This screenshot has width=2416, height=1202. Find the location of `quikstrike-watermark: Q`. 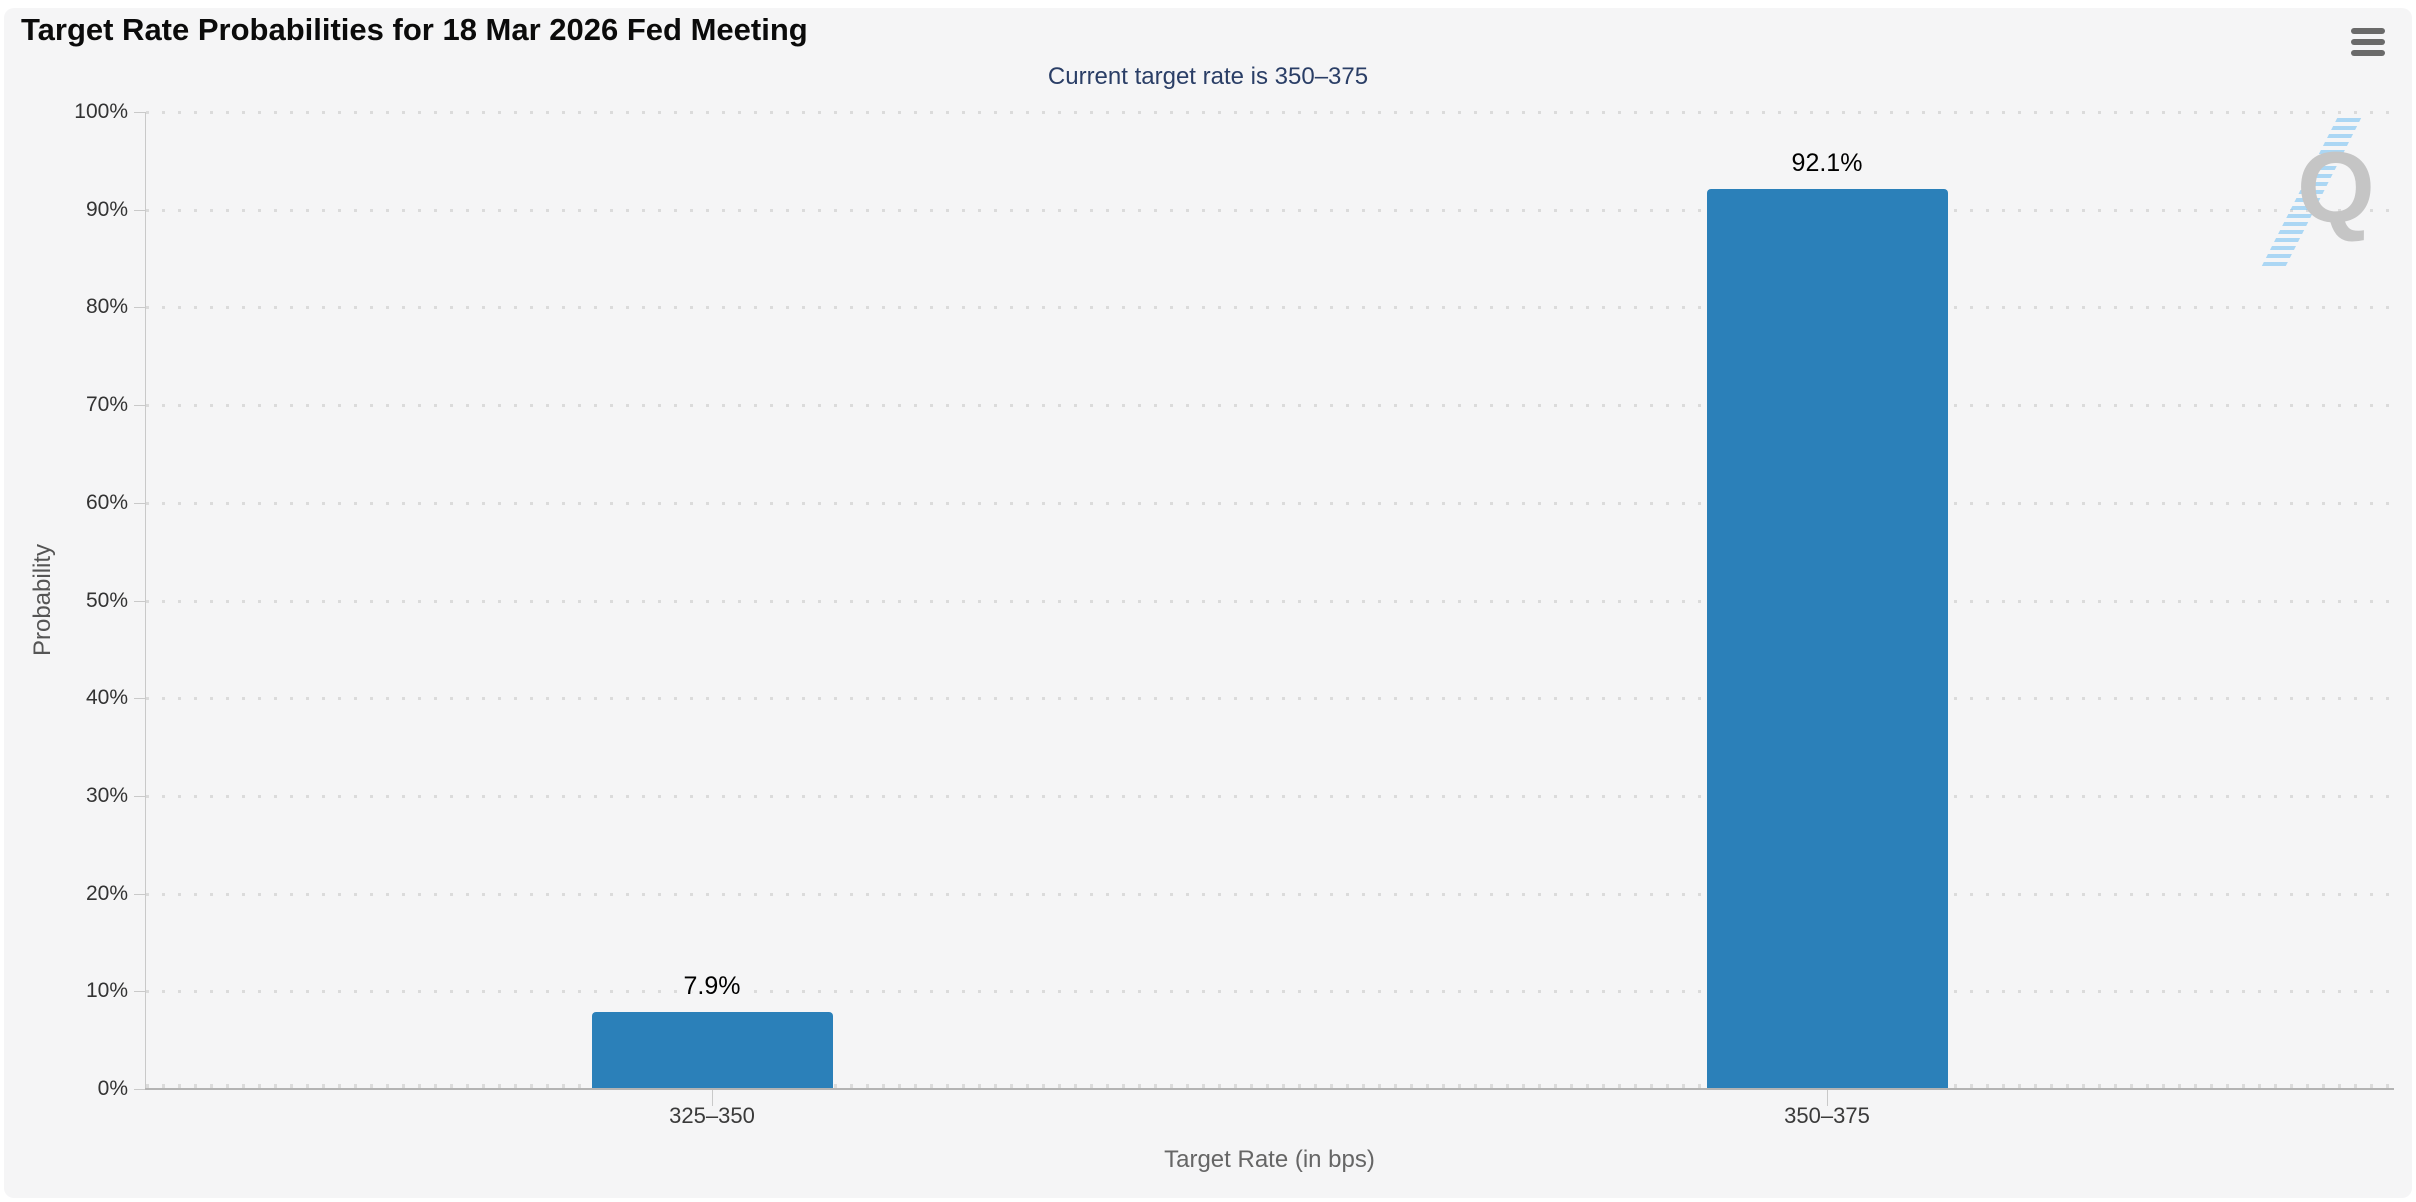

quikstrike-watermark: Q is located at coordinates (2335, 197).